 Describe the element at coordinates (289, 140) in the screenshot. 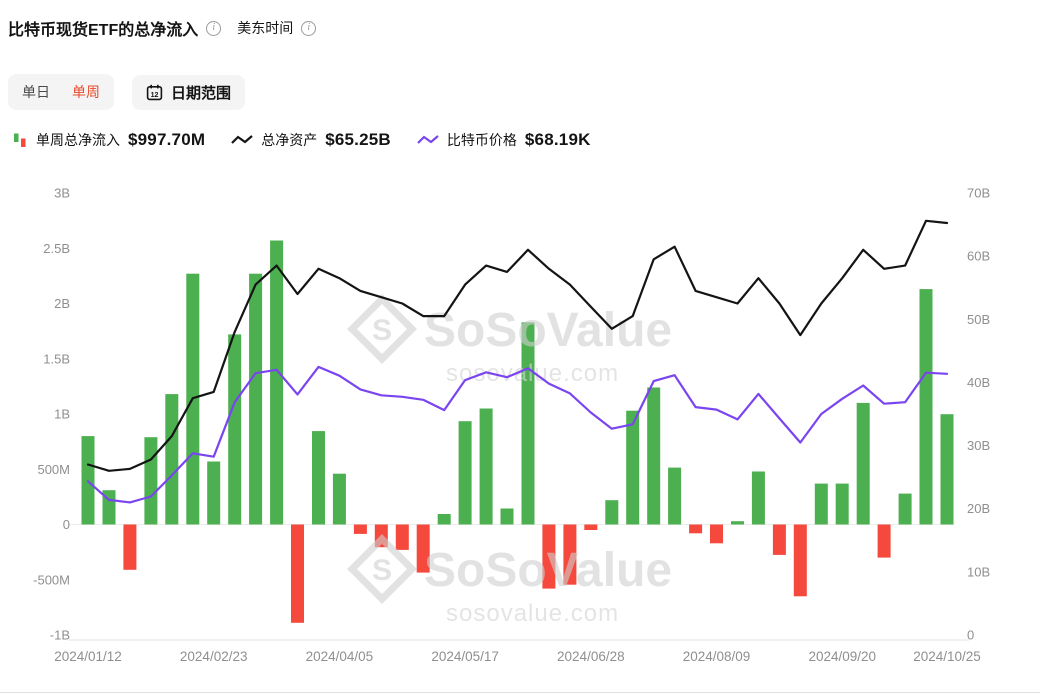

I see `legend-assets-label: 总净资产` at that location.